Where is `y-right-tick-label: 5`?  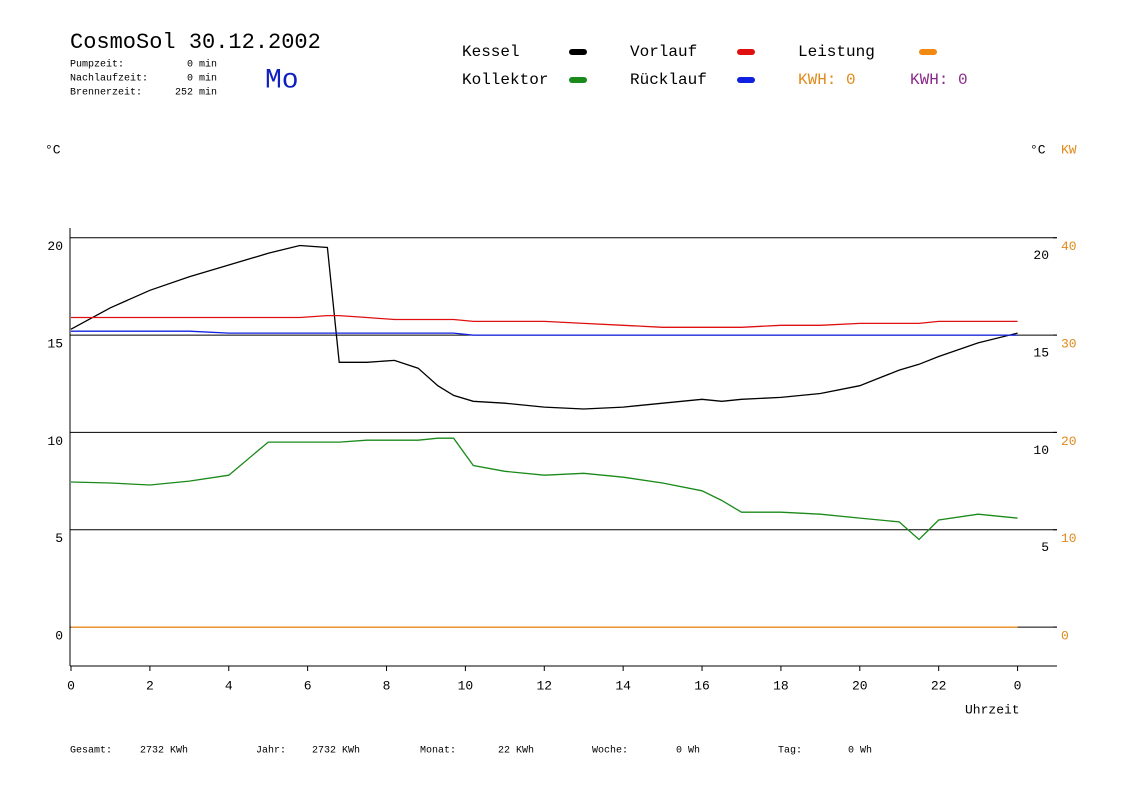 y-right-tick-label: 5 is located at coordinates (1045, 547).